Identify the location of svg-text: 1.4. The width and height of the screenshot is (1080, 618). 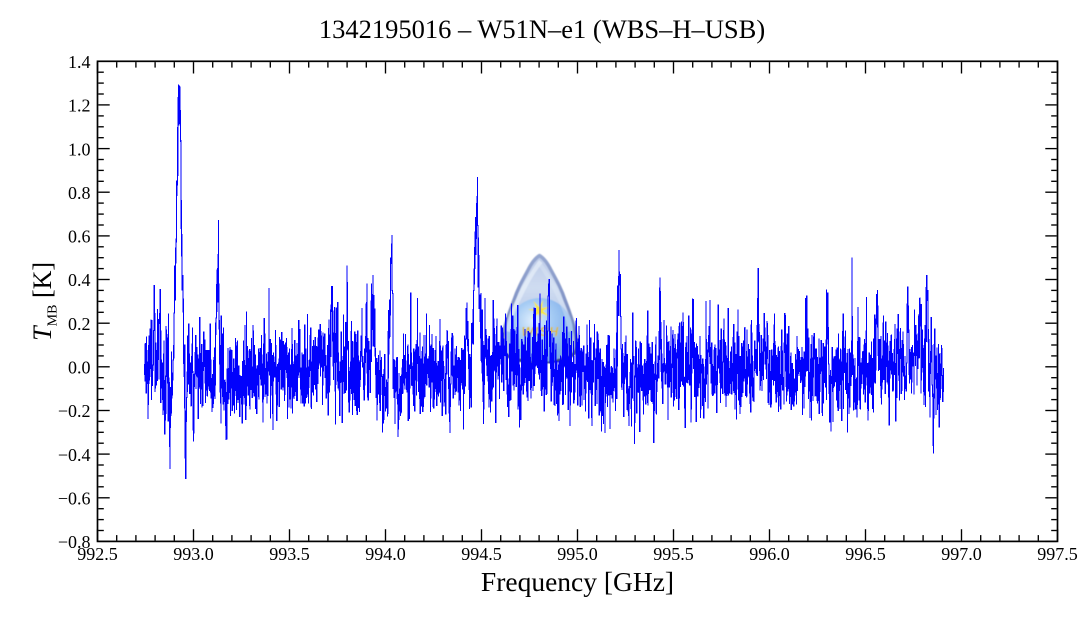
(79, 62).